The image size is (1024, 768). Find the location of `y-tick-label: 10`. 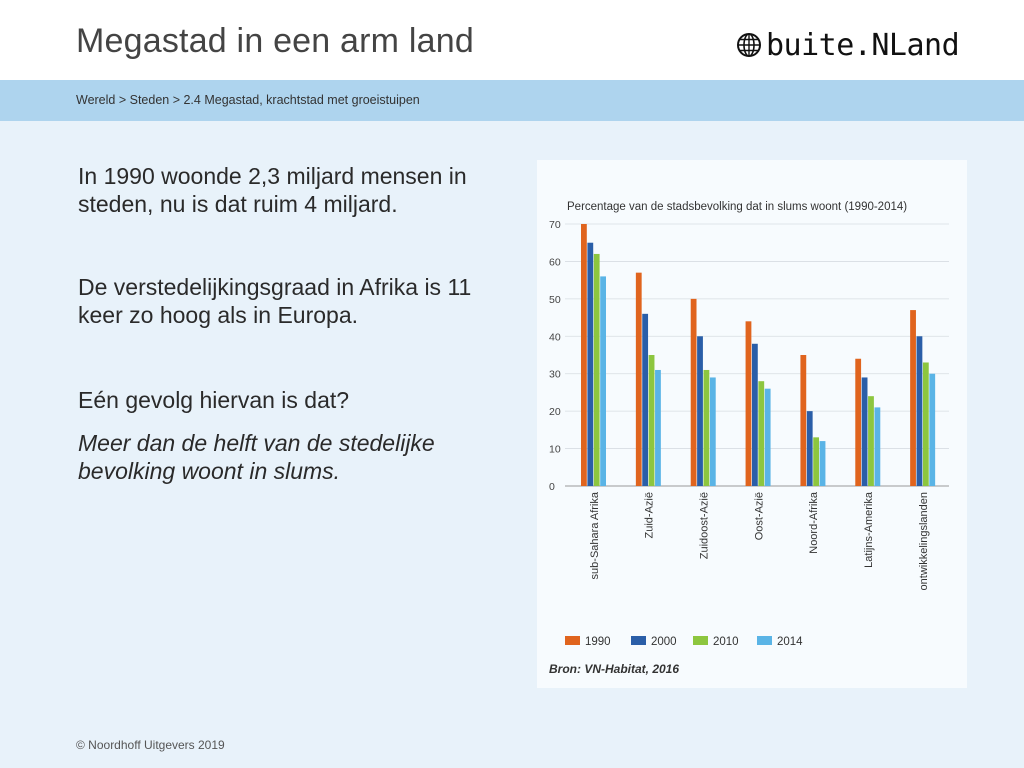

y-tick-label: 10 is located at coordinates (555, 450).